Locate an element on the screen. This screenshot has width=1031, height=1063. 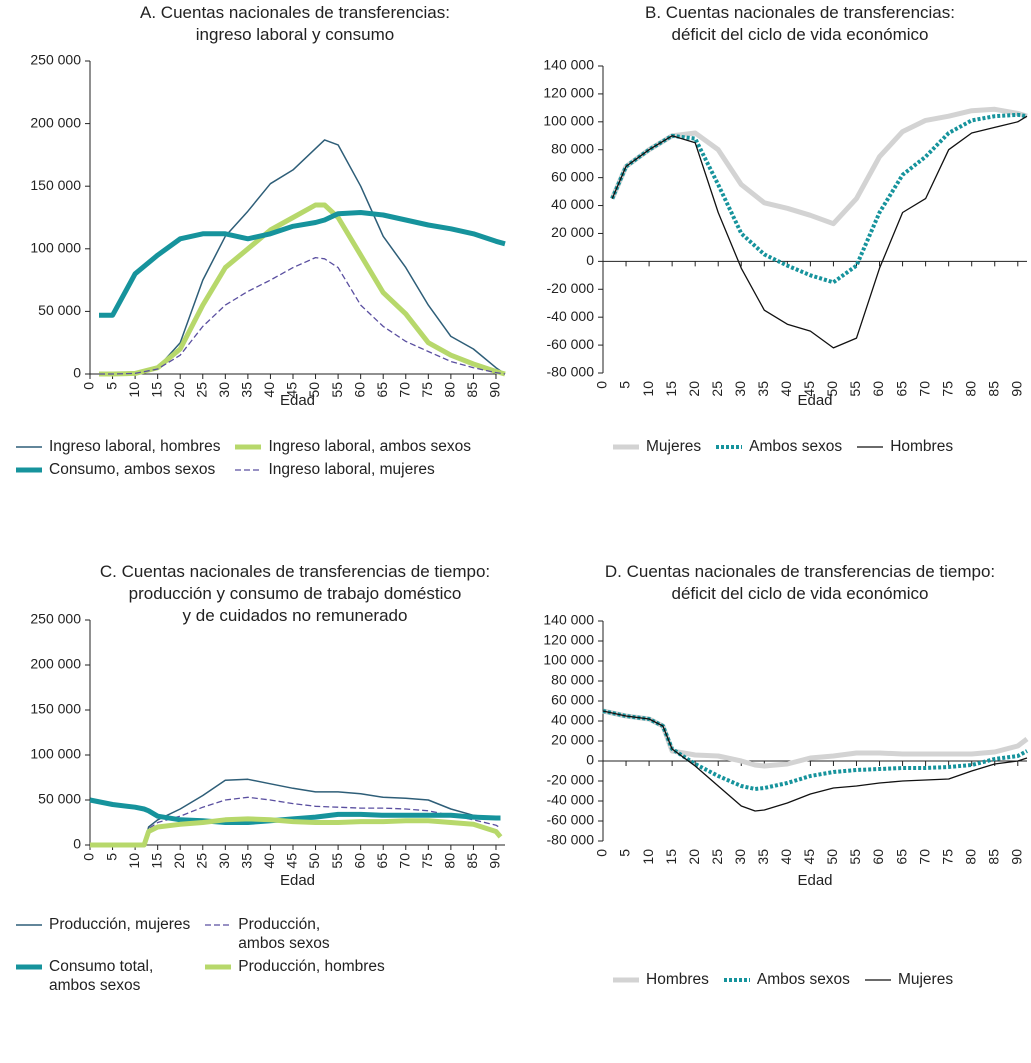
legend: Hombres Ambos sexos Mujeres is located at coordinates (782, 979).